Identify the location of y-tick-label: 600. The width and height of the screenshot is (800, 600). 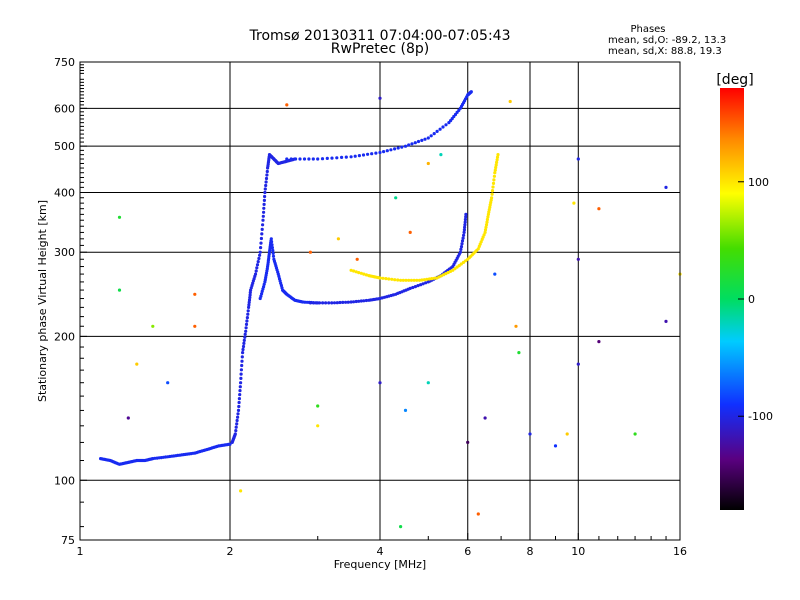
(64, 108).